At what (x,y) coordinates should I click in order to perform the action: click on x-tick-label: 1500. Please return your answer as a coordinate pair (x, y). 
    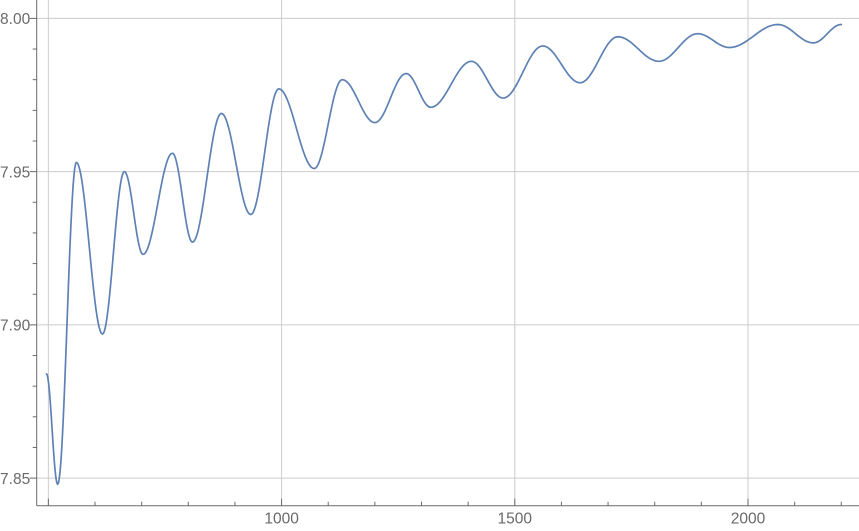
    Looking at the image, I should click on (515, 519).